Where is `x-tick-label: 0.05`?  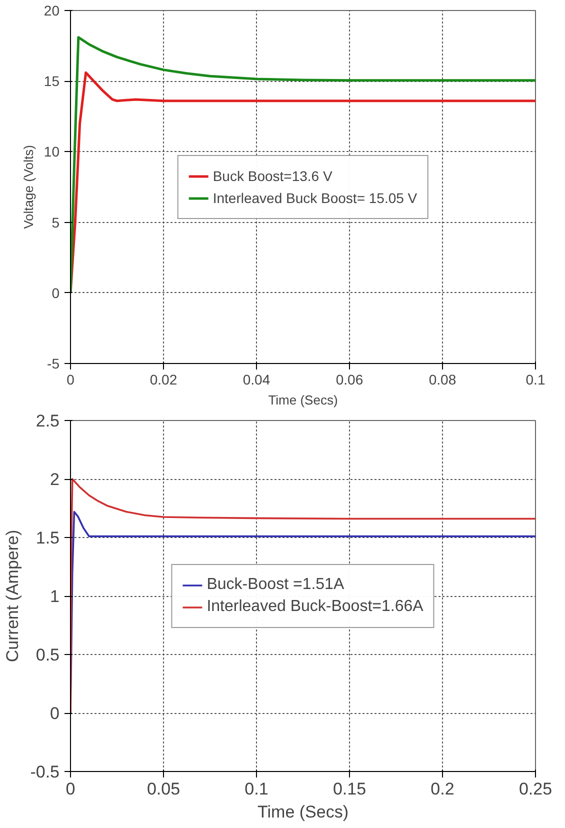
x-tick-label: 0.05 is located at coordinates (163, 789).